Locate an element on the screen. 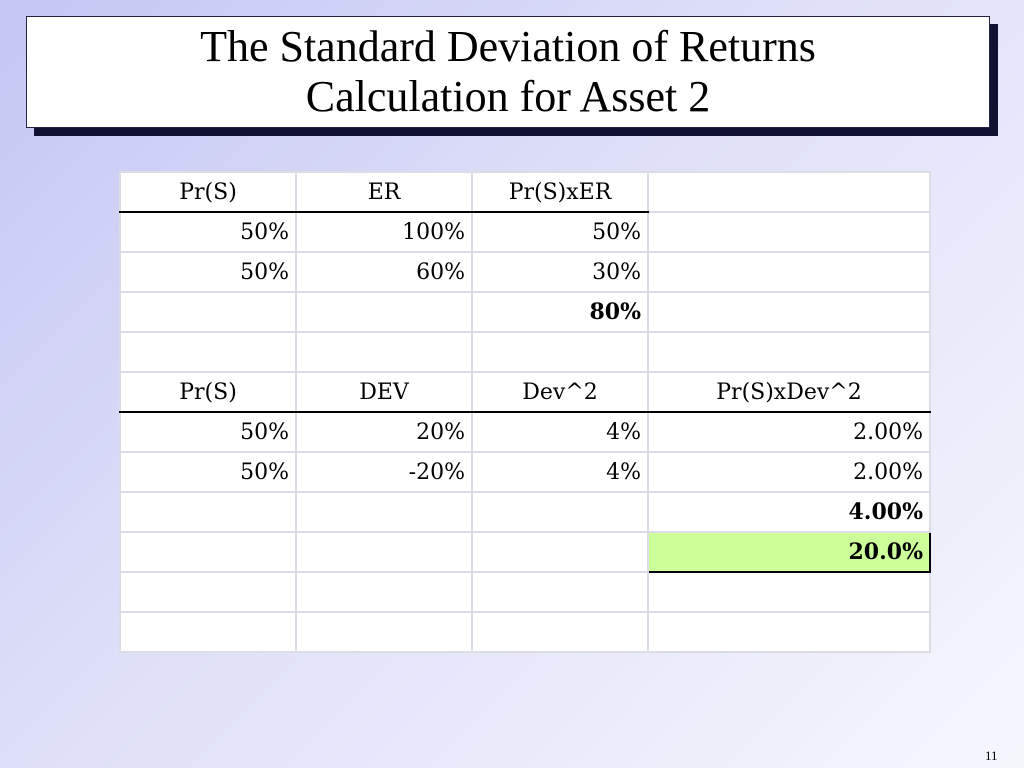  table-cell: 20% is located at coordinates (384, 432).